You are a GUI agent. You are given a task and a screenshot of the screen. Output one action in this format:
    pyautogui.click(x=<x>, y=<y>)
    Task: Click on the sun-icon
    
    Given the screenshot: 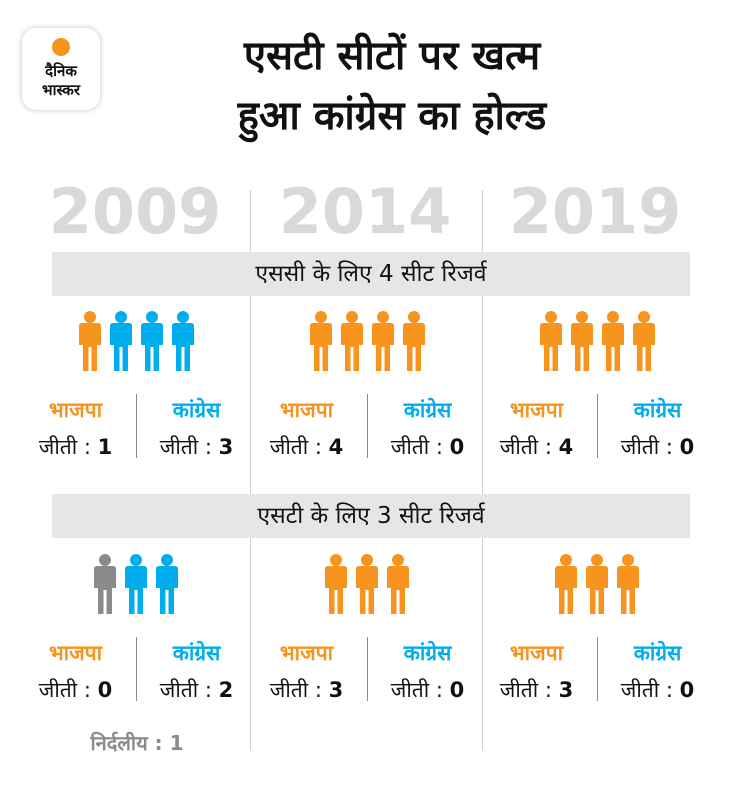 What is the action you would take?
    pyautogui.click(x=61, y=47)
    